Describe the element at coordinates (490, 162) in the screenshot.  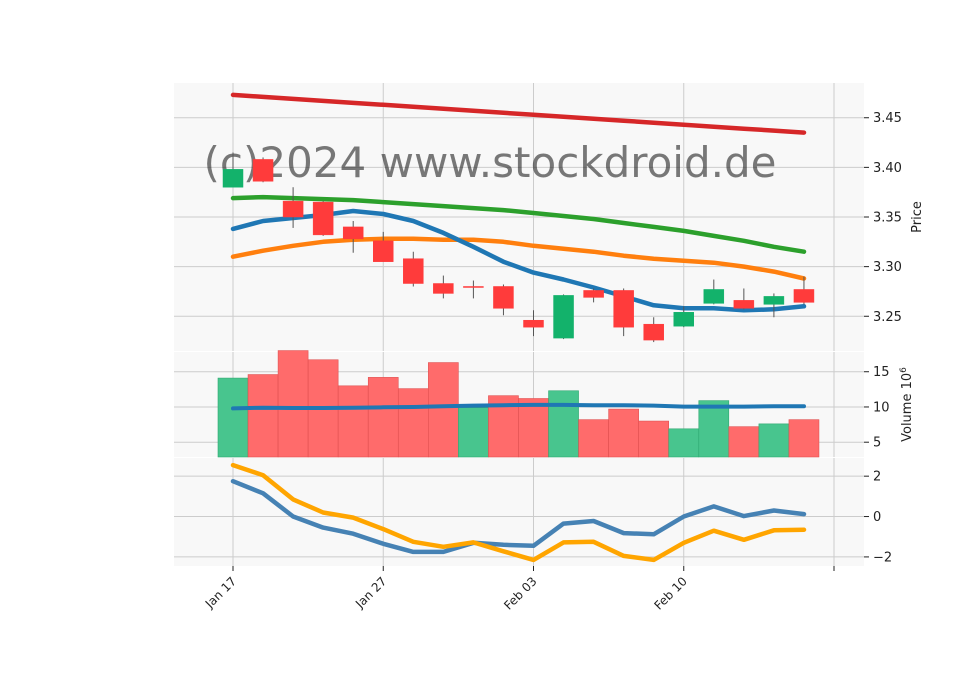
I see `watermark: (c)2024 www.stockdroid.de` at that location.